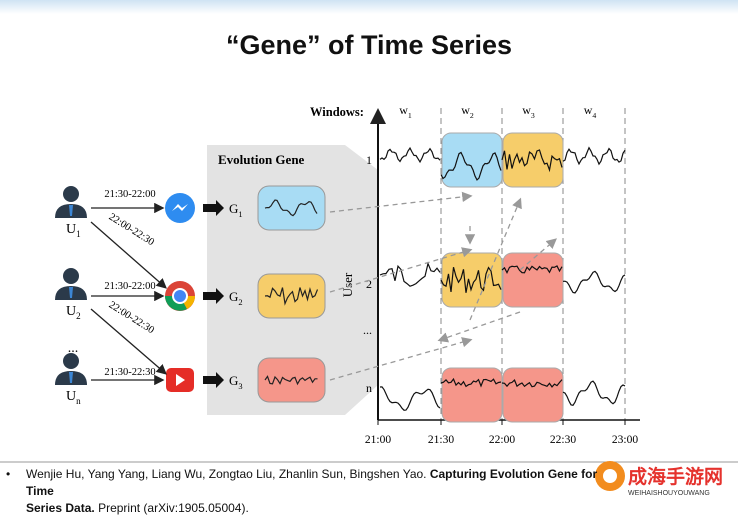 The height and width of the screenshot is (517, 738). I want to click on x-tick-label: 22:00, so click(502, 440).